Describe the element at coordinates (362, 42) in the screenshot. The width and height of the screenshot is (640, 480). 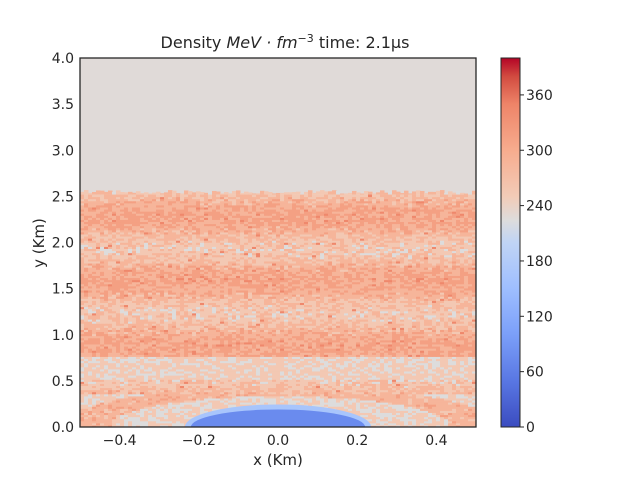
I see `title-suffix: time: 2.1μs` at that location.